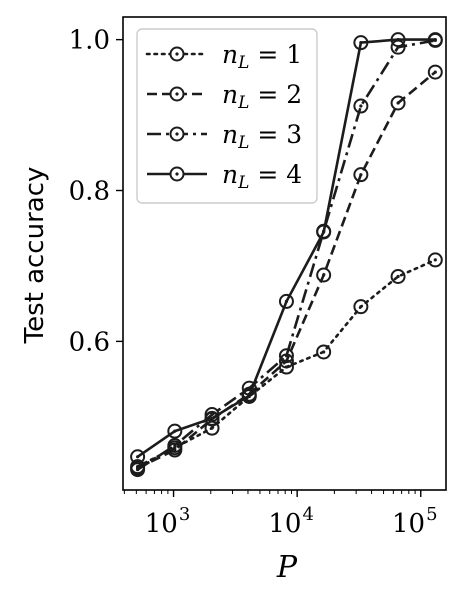 This screenshot has height=599, width=466. I want to click on y-axis-label: Test accuracy, so click(35, 256).